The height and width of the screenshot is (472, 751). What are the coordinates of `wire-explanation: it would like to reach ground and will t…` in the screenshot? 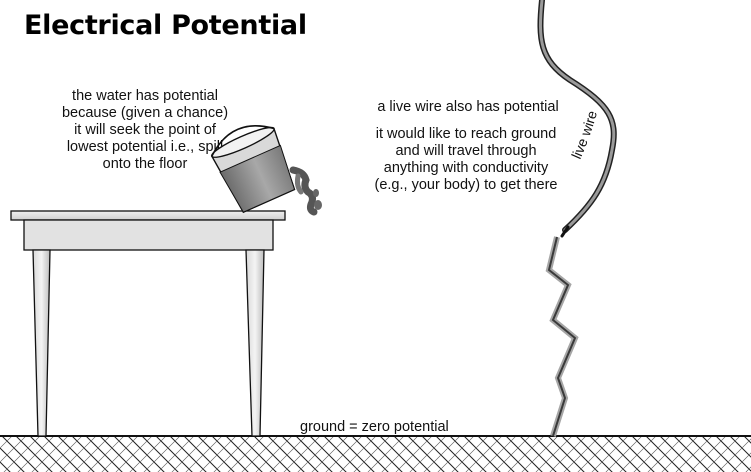 It's located at (466, 160).